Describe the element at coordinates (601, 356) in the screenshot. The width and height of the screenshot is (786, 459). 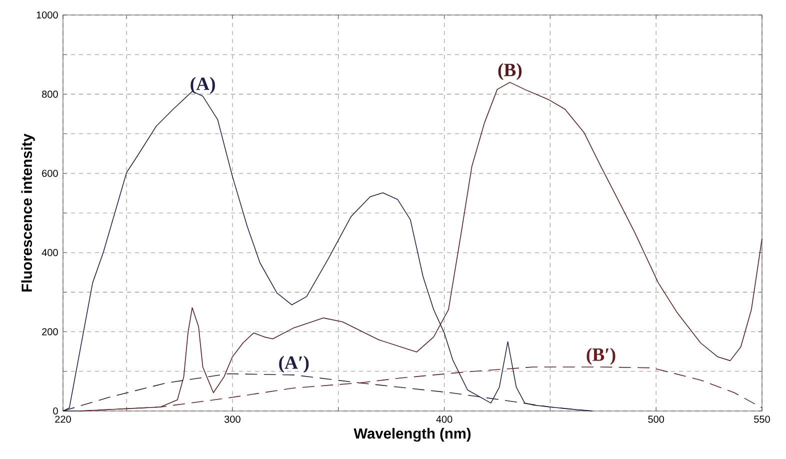
I see `series-label: (B′)` at that location.